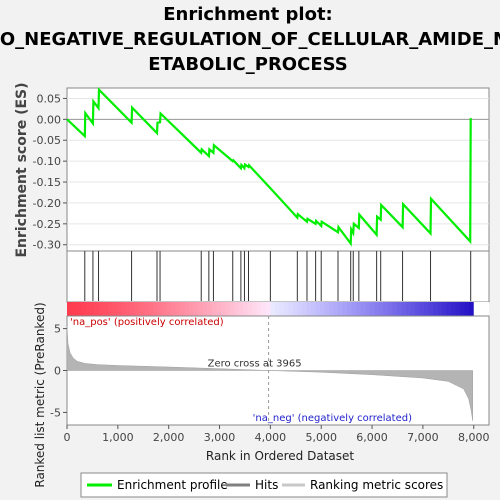 The image size is (500, 500). What do you see at coordinates (266, 485) in the screenshot?
I see `legend-hits-label: Hits` at bounding box center [266, 485].